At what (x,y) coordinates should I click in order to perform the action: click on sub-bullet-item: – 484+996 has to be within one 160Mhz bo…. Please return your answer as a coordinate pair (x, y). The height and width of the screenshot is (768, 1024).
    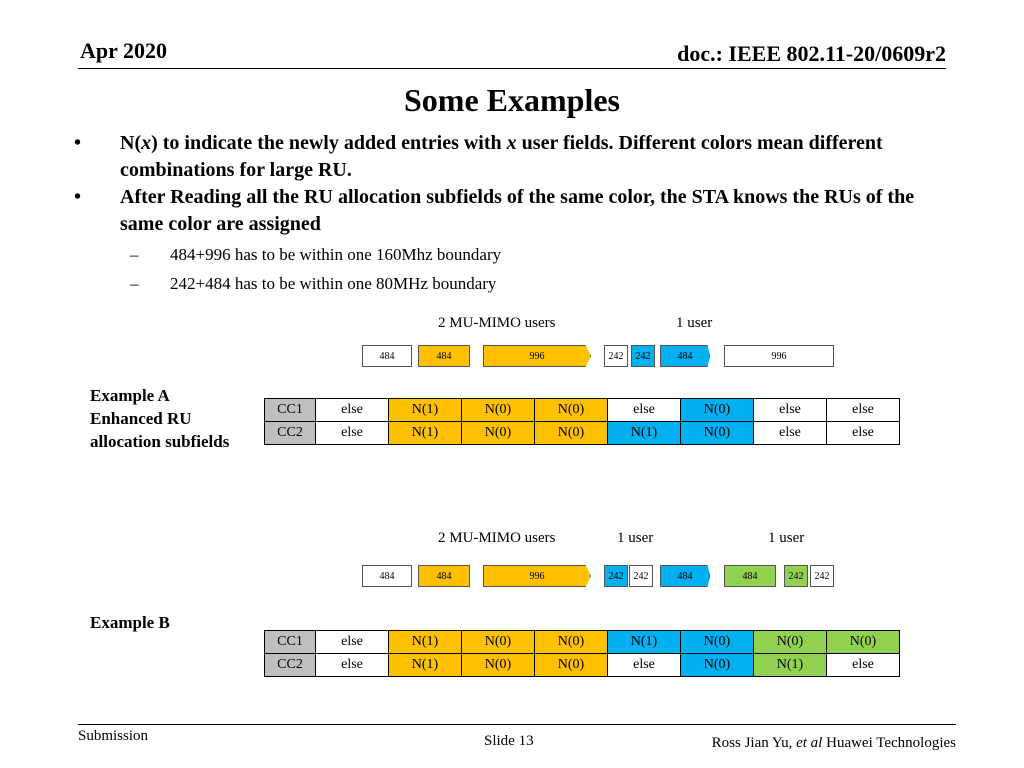
    Looking at the image, I should click on (502, 254).